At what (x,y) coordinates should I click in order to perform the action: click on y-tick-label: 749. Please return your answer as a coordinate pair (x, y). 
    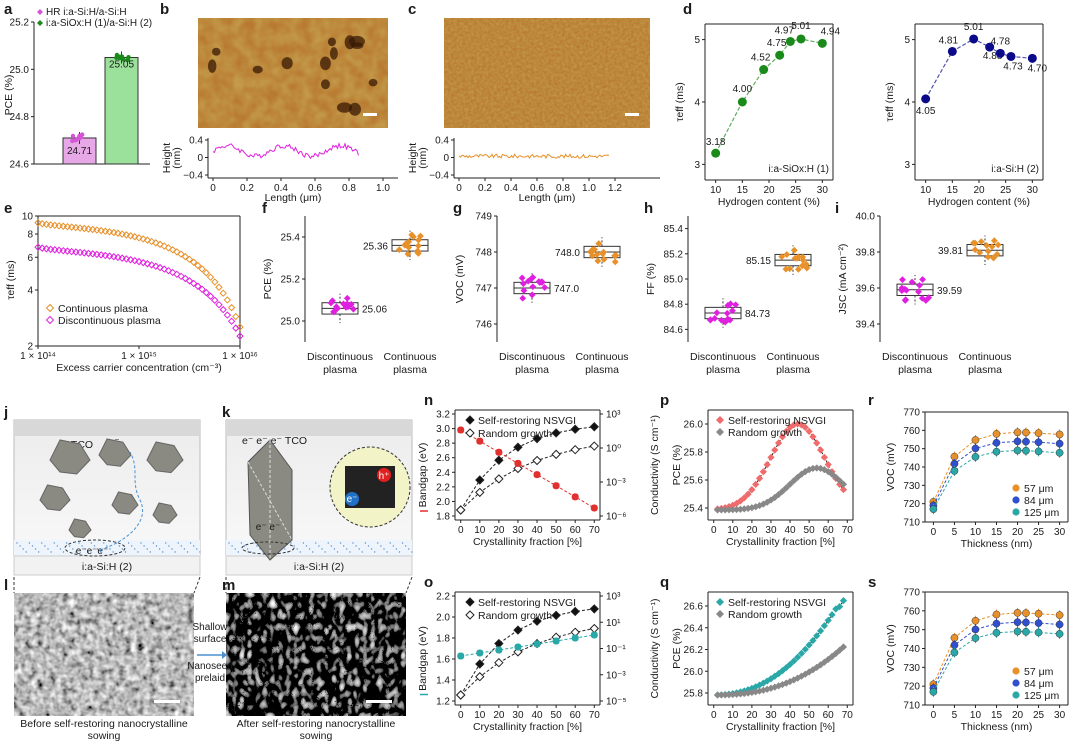
    Looking at the image, I should click on (483, 217).